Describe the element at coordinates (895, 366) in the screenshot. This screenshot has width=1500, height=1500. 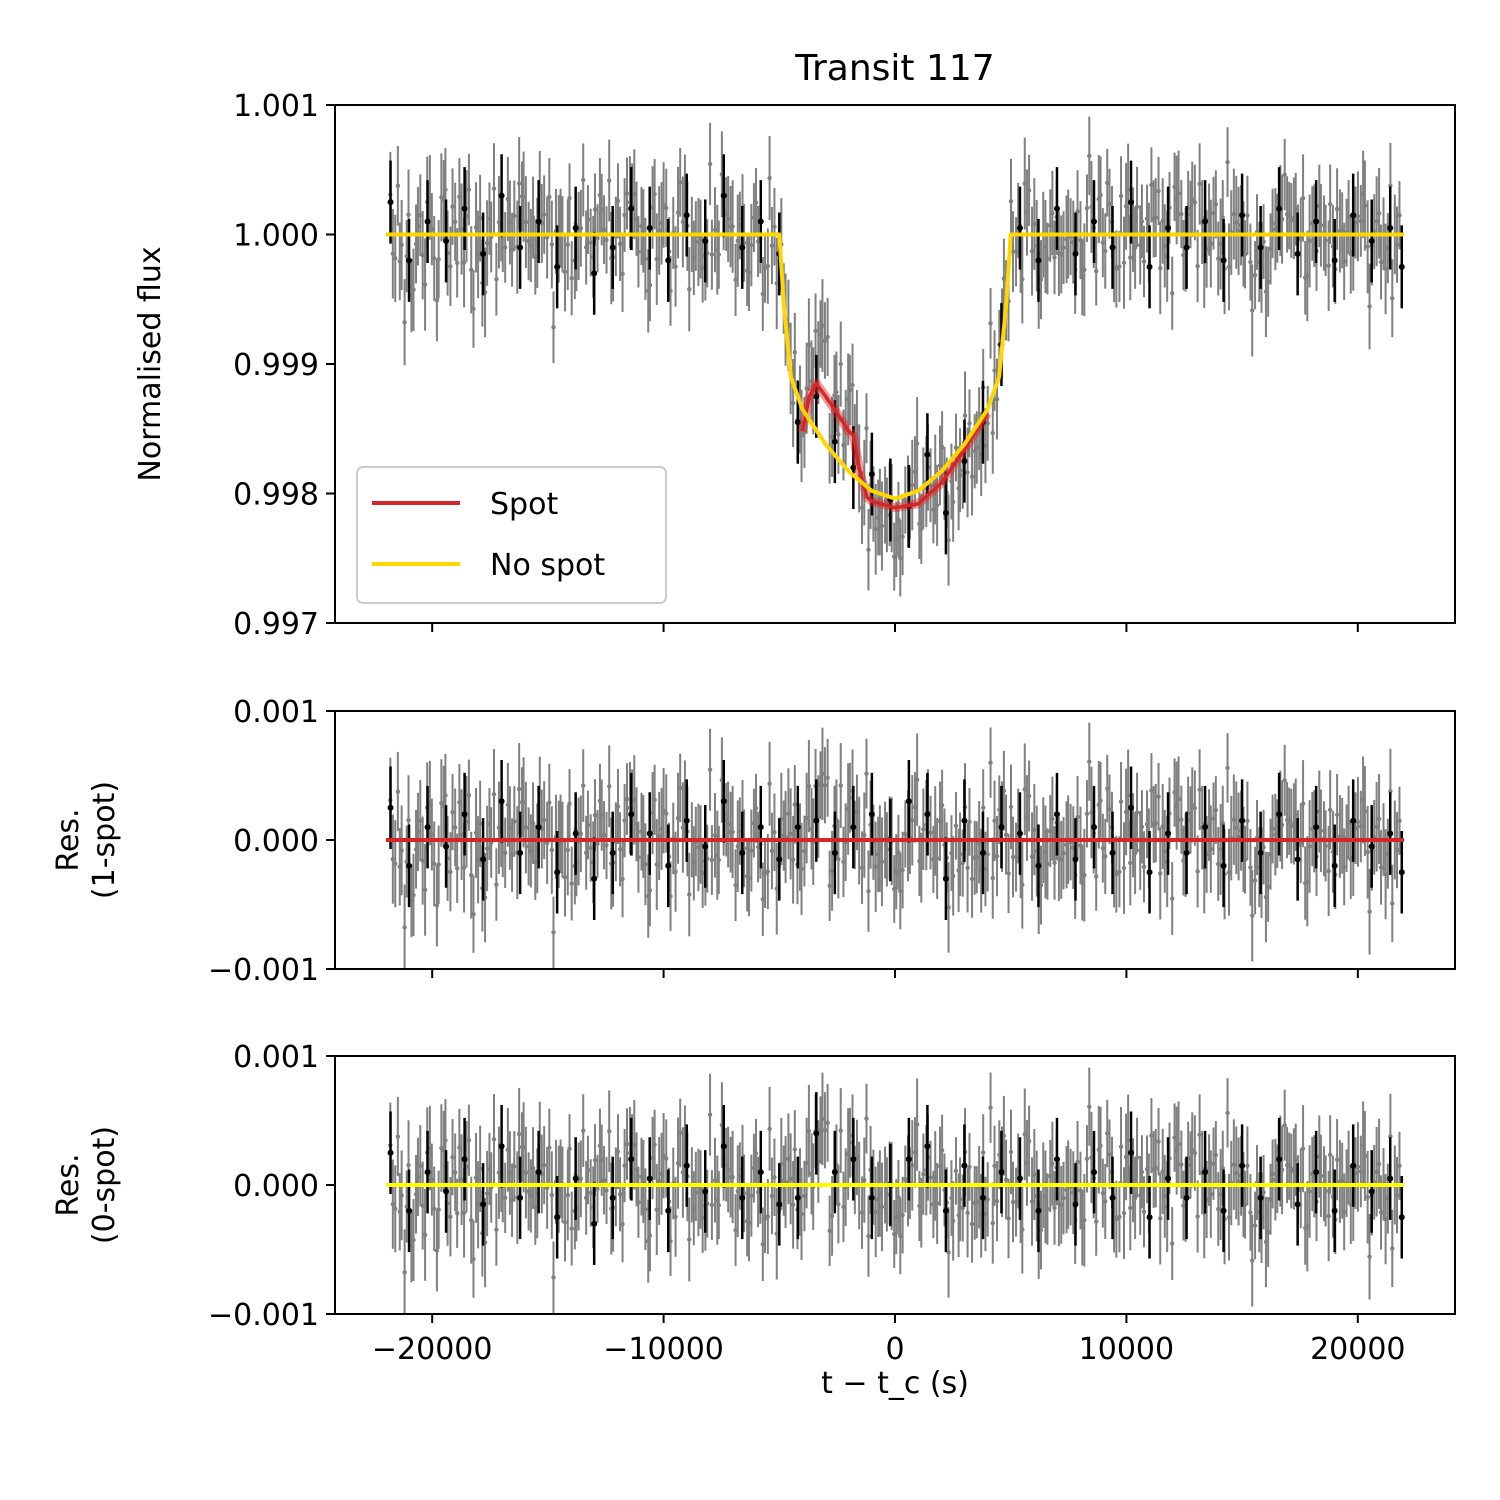
I see `nospot-model-line` at that location.